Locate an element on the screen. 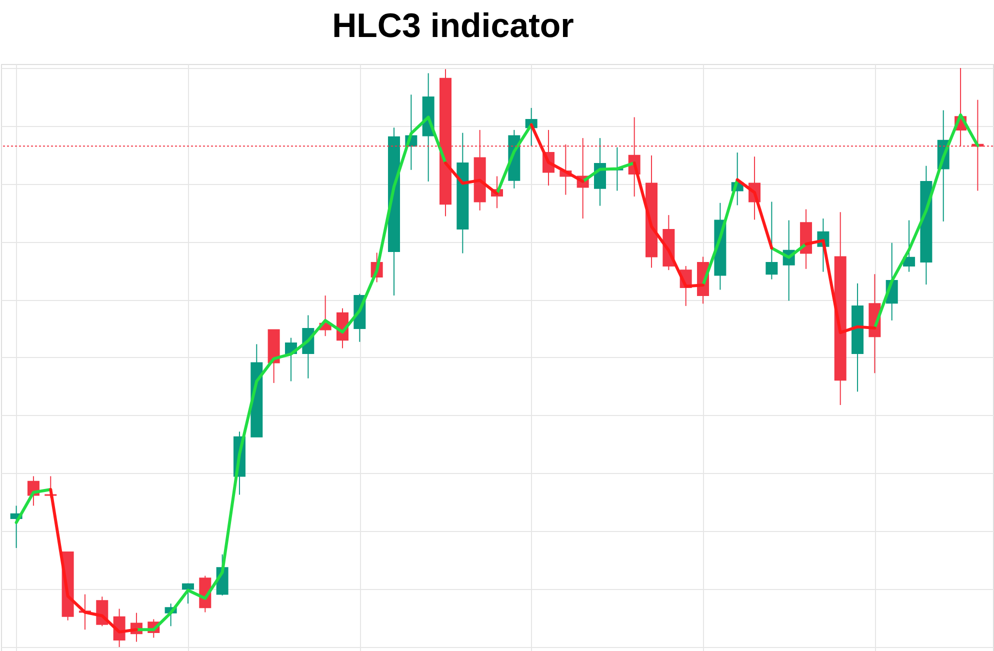 Image resolution: width=994 pixels, height=651 pixels. candlestick is located at coordinates (772, 240).